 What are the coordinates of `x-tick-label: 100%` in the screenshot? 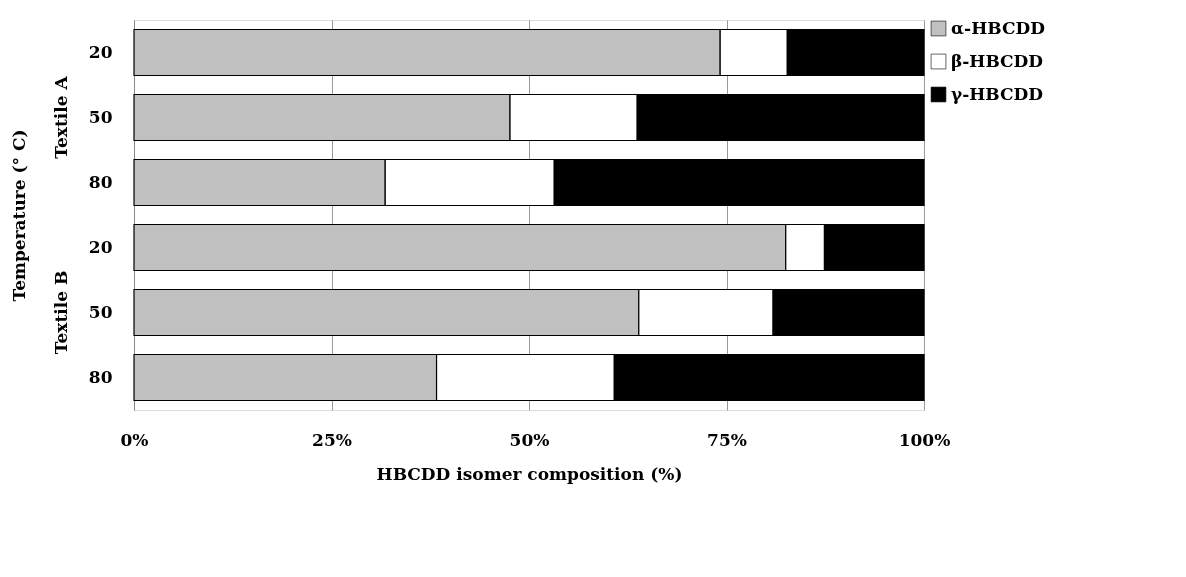 It's located at (924, 439).